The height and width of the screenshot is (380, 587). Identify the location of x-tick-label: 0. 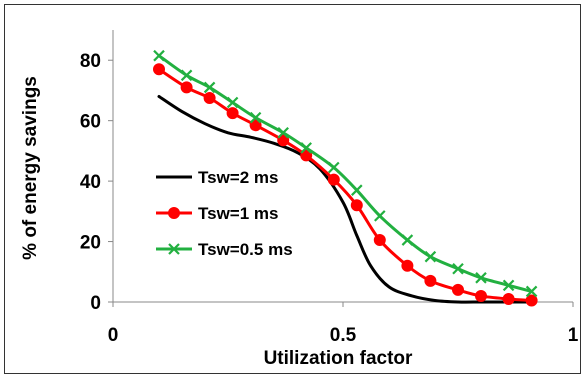
(113, 335).